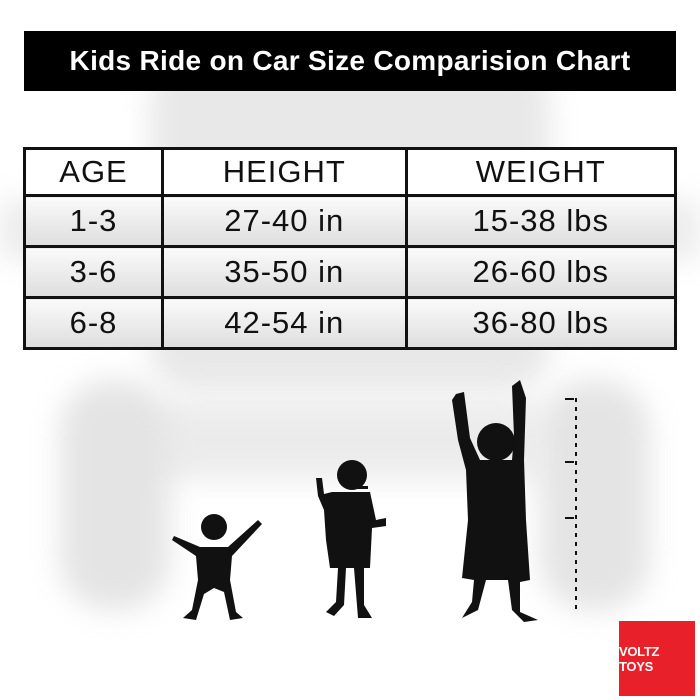  Describe the element at coordinates (541, 172) in the screenshot. I see `header-weight: WEIGHT` at that location.